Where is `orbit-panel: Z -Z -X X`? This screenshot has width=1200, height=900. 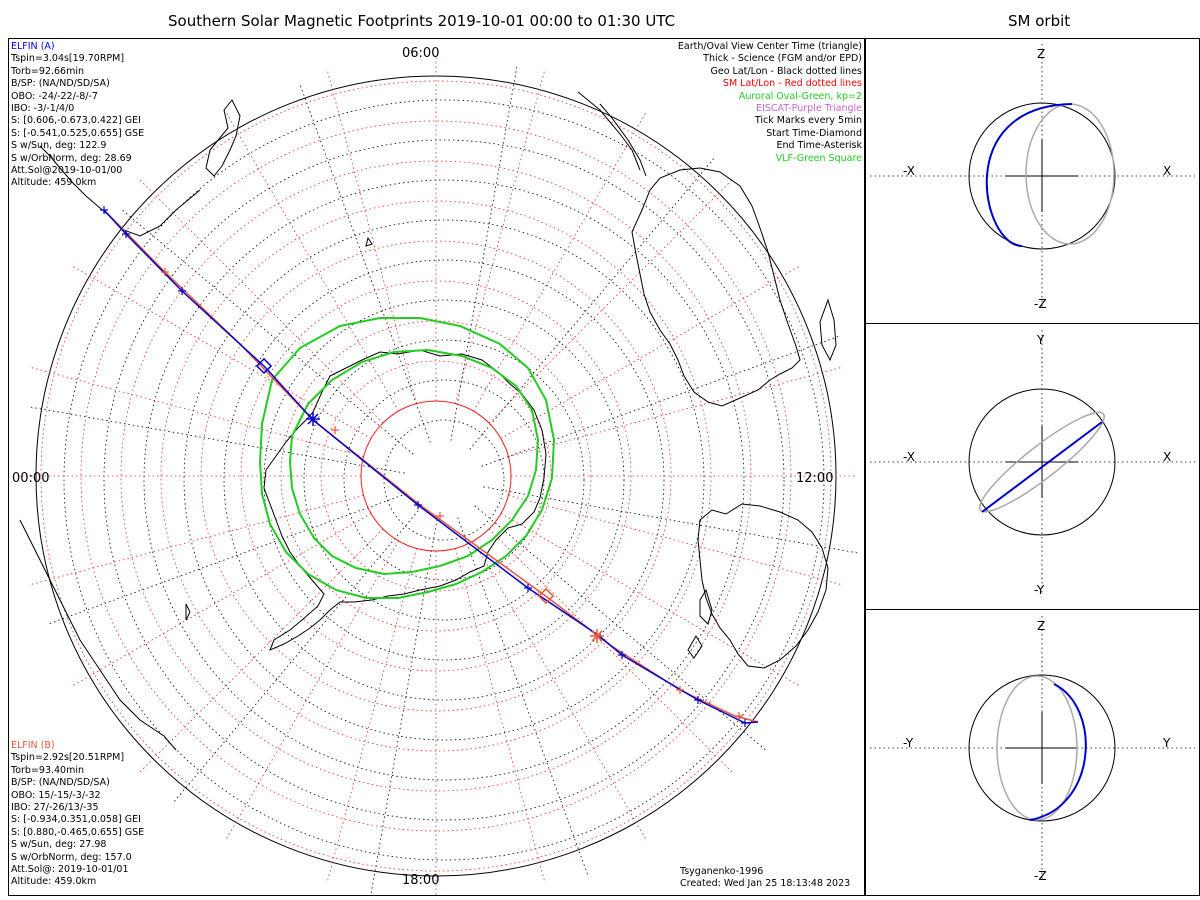 orbit-panel: Z -Z -X X is located at coordinates (1032, 177).